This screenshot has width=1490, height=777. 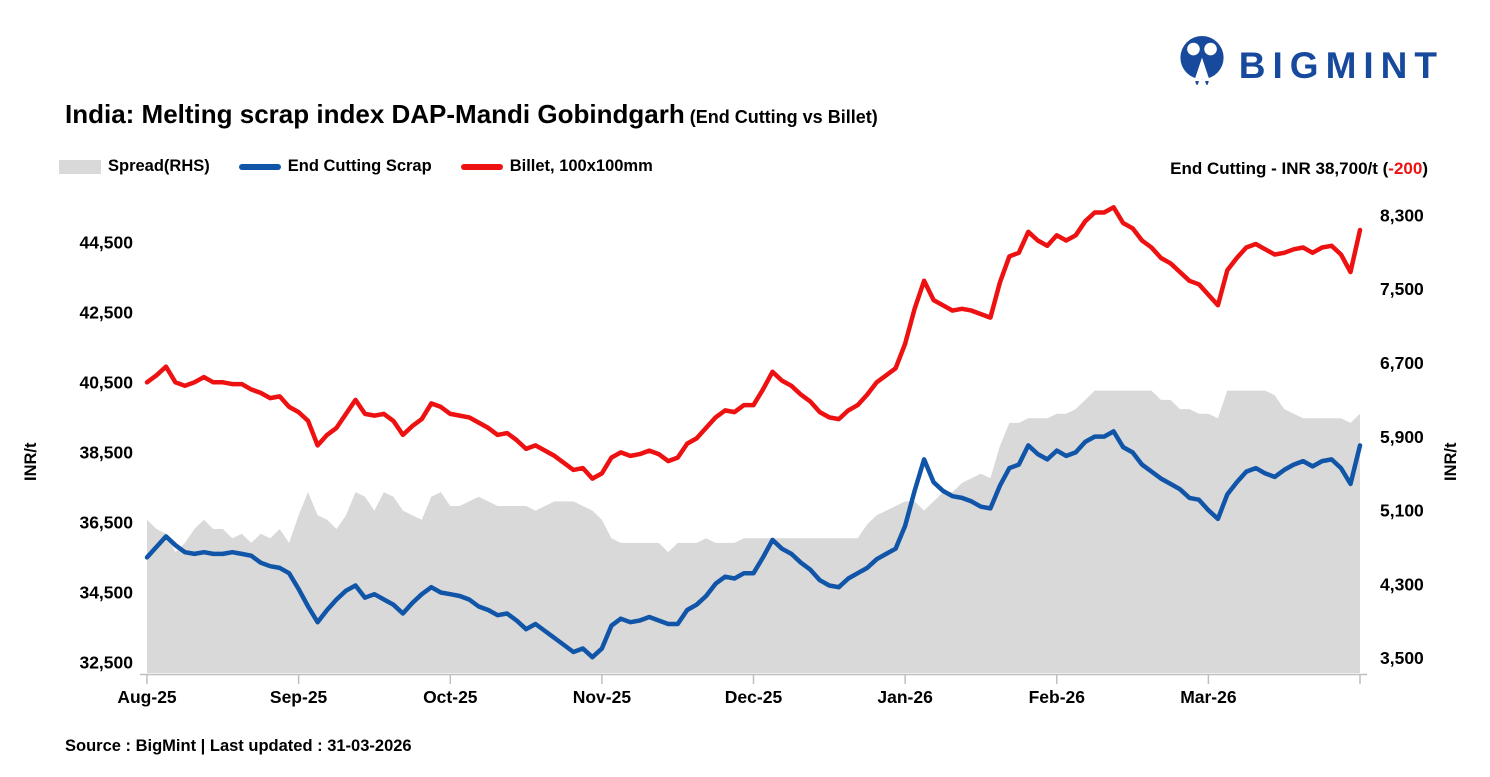 What do you see at coordinates (106, 382) in the screenshot?
I see `left-axis-label: 40,500` at bounding box center [106, 382].